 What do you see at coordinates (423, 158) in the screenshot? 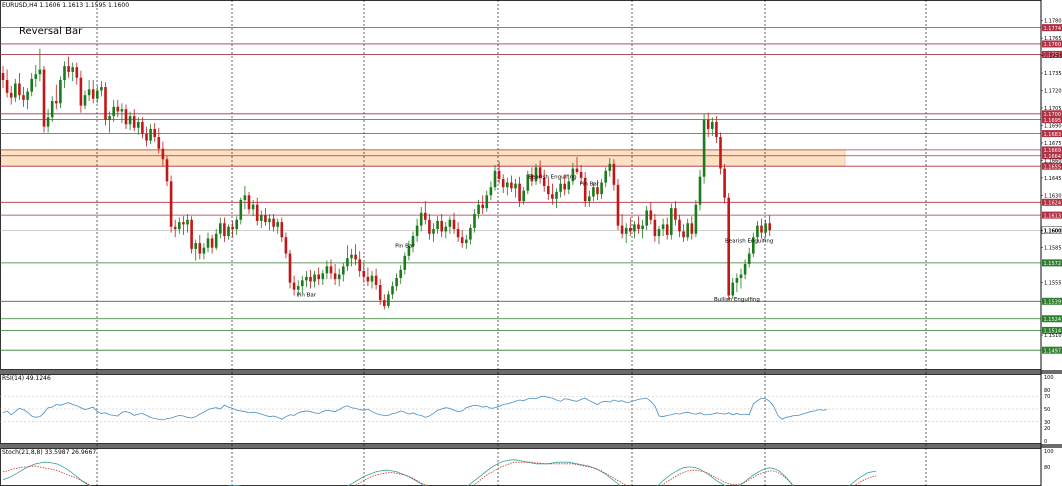
I see `supply-zone` at bounding box center [423, 158].